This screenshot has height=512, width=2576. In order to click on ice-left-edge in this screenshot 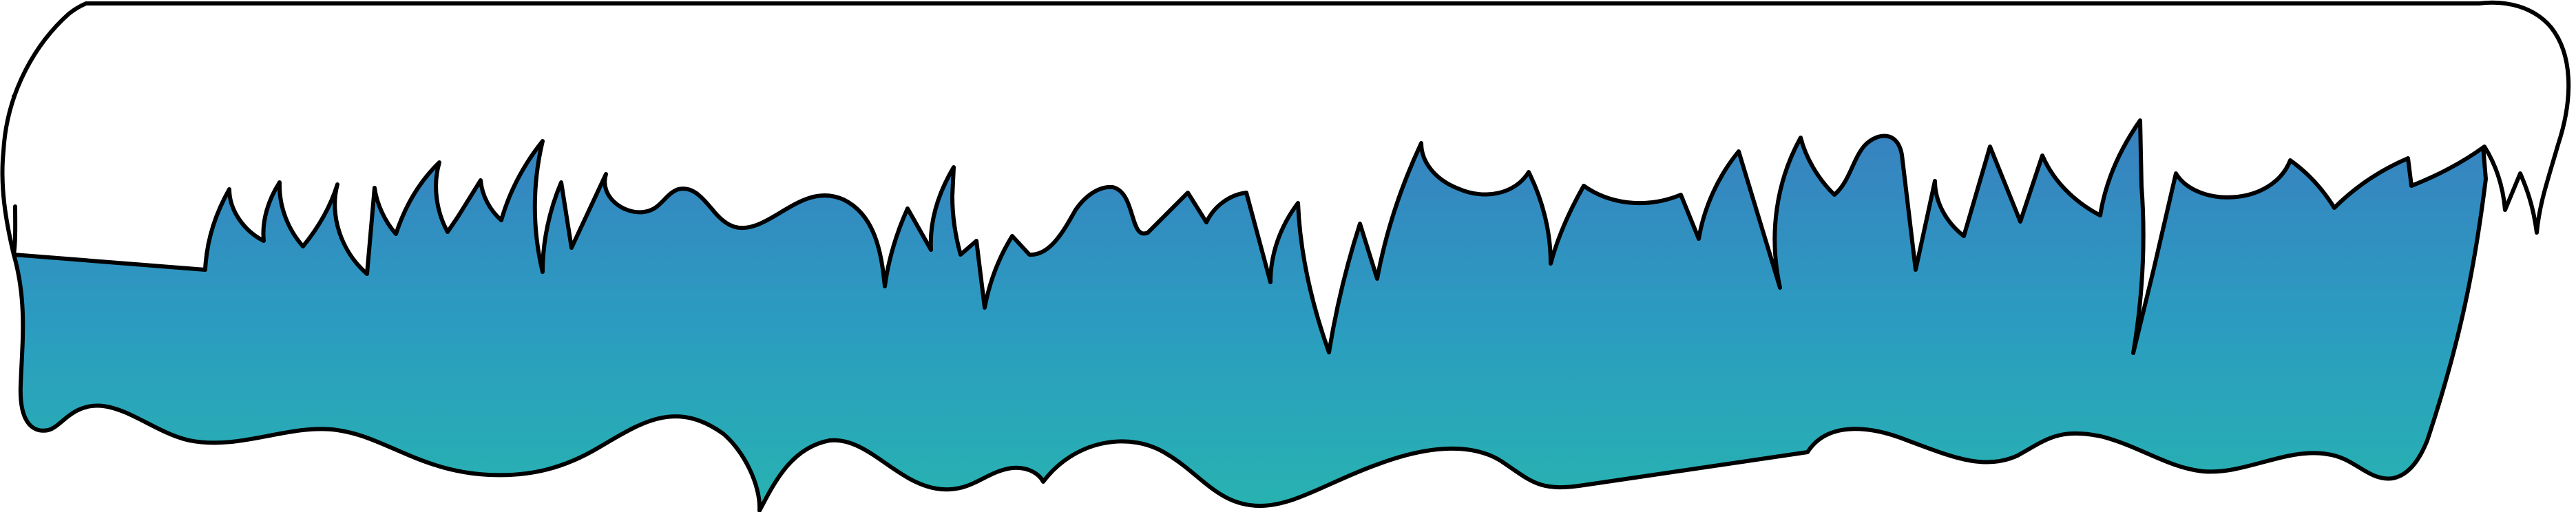, I will do `click(15, 231)`.